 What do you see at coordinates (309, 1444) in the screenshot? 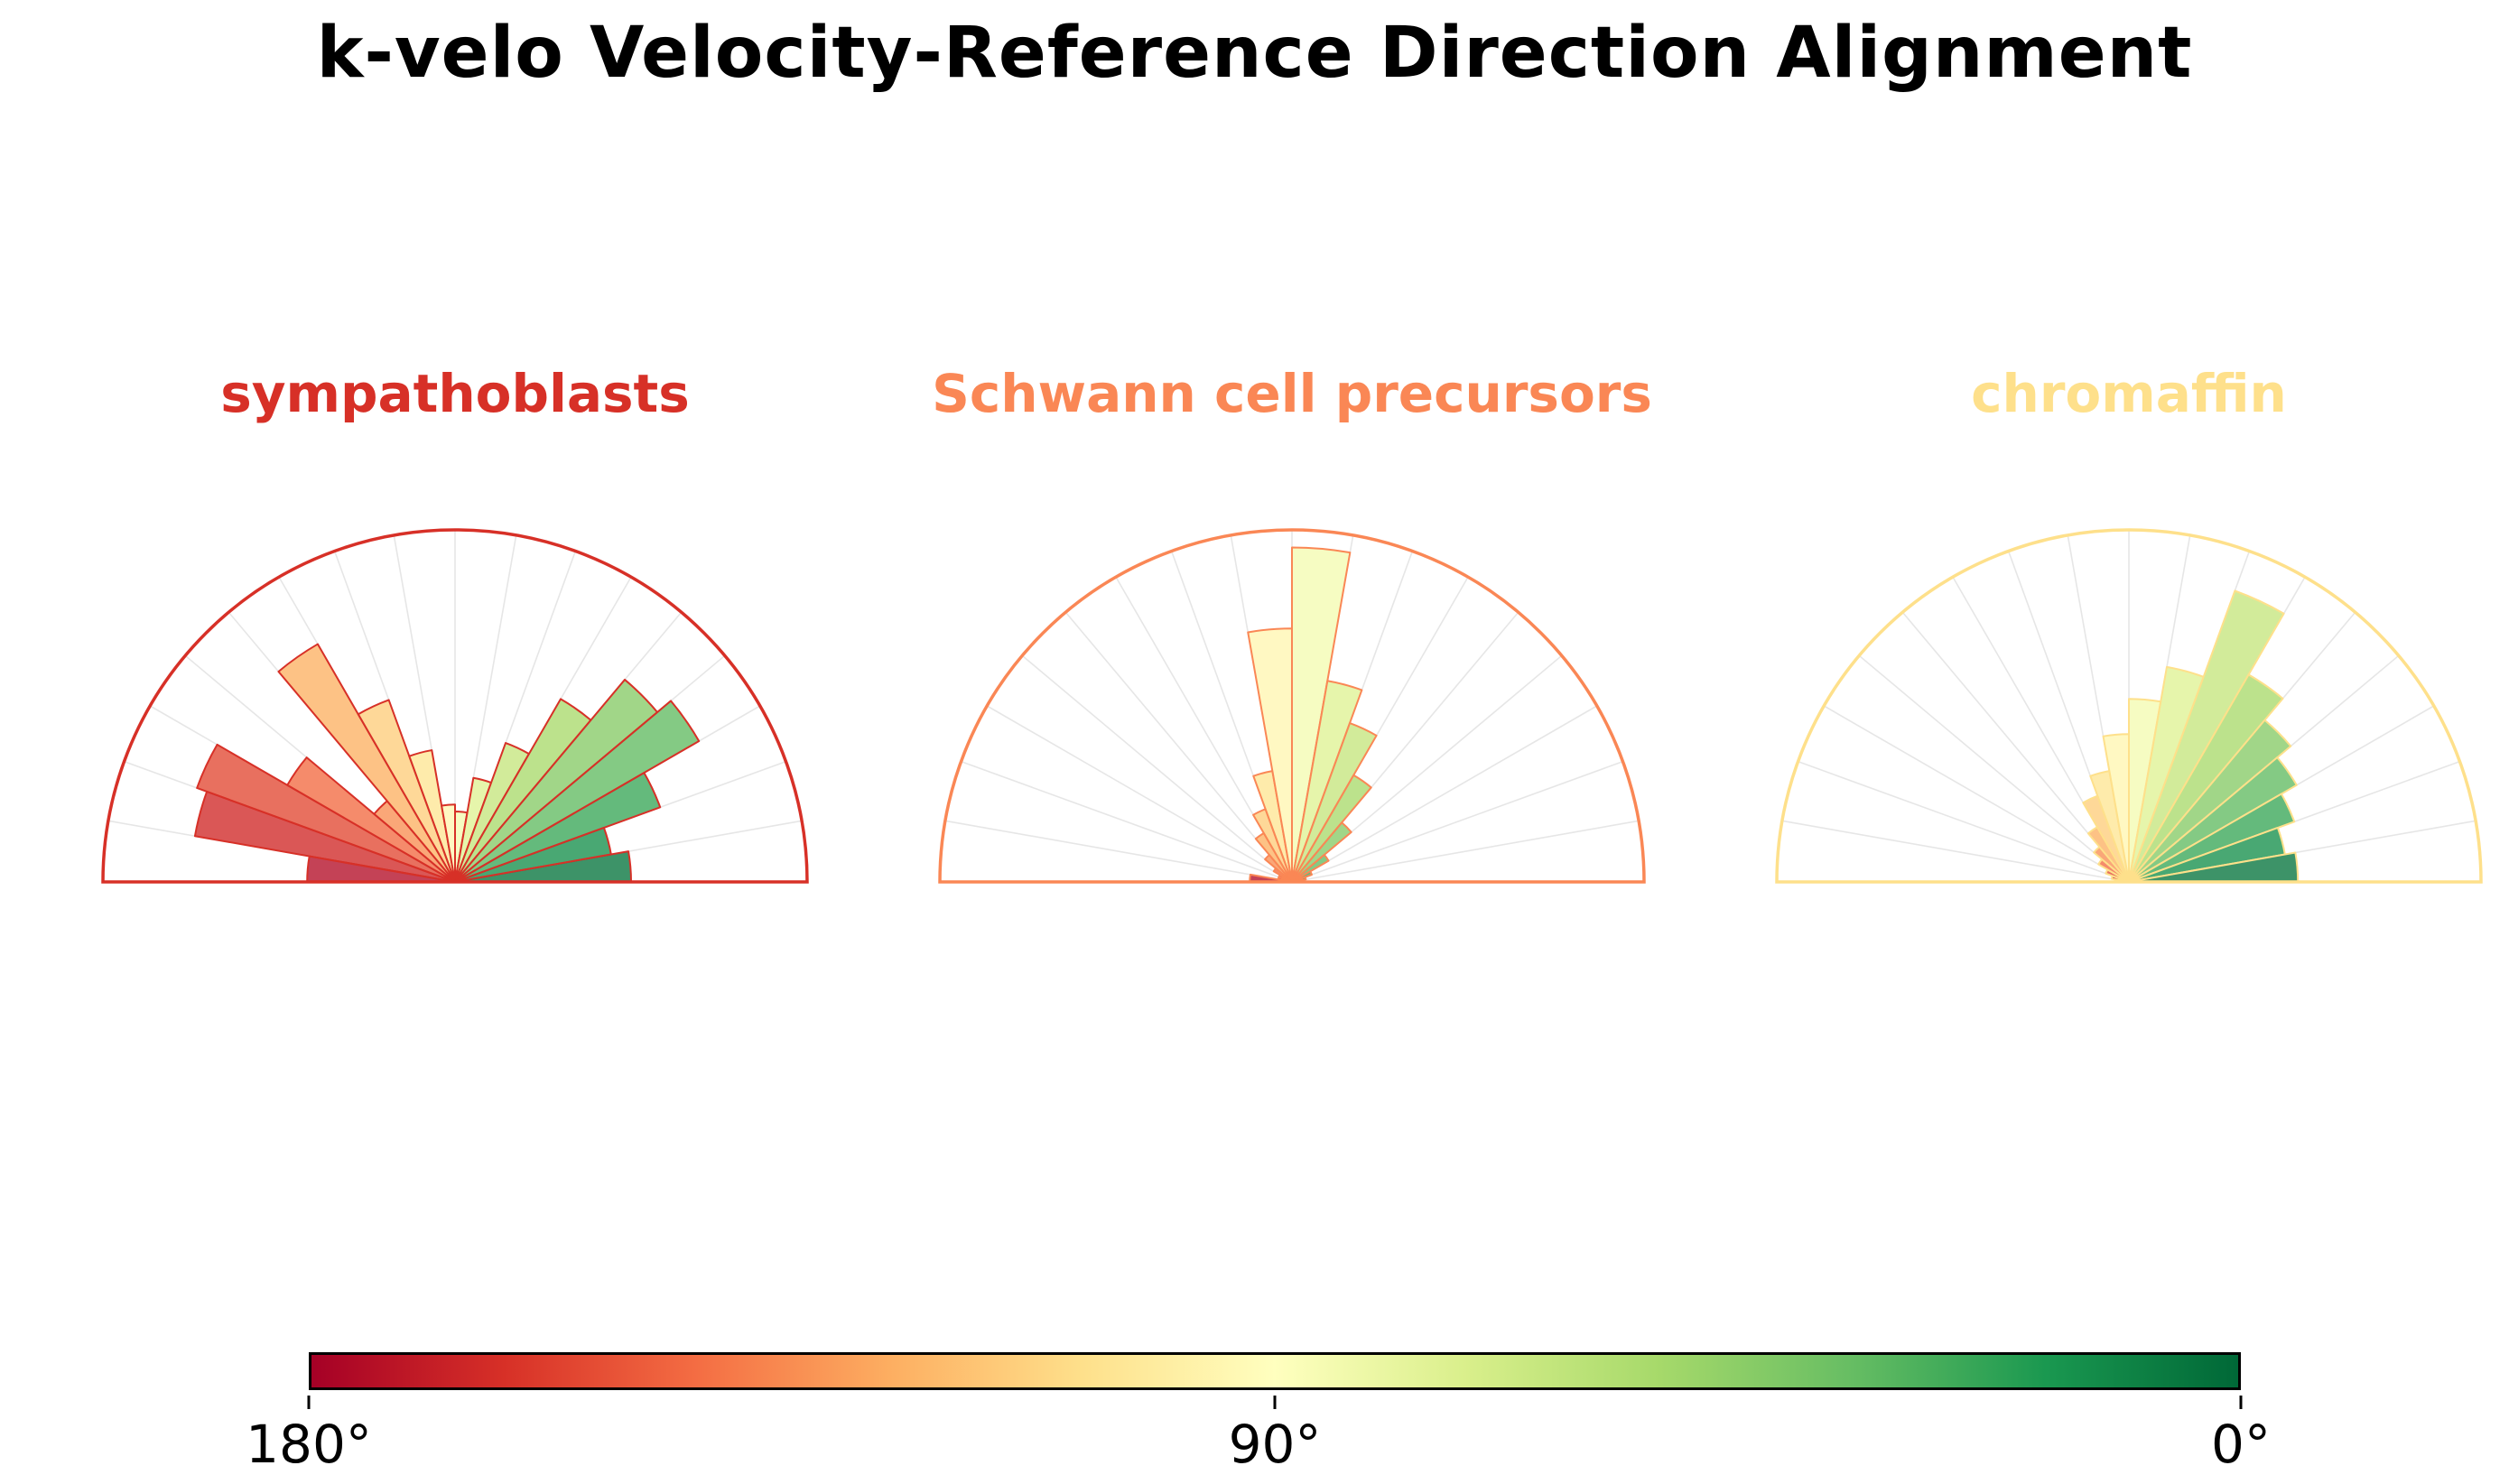
I see `colorbar-tick-label-180: 180°` at bounding box center [309, 1444].